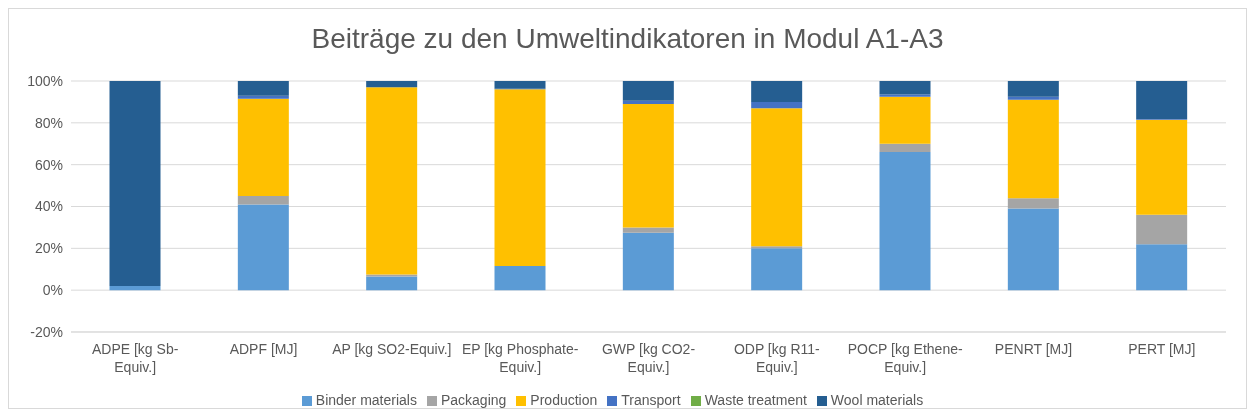  I want to click on legend-label: Wool materials, so click(877, 400).